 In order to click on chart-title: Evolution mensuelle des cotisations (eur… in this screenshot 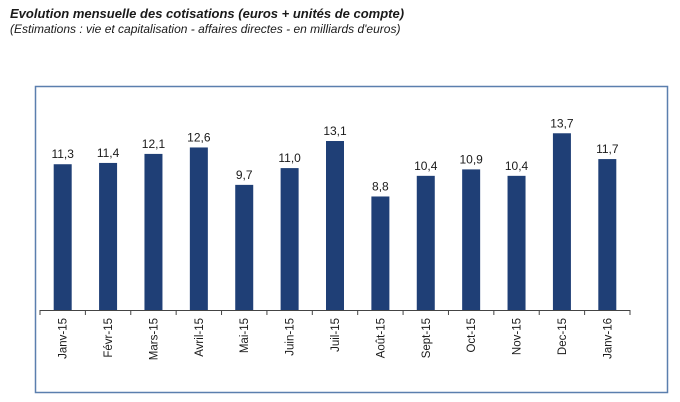, I will do `click(207, 13)`.